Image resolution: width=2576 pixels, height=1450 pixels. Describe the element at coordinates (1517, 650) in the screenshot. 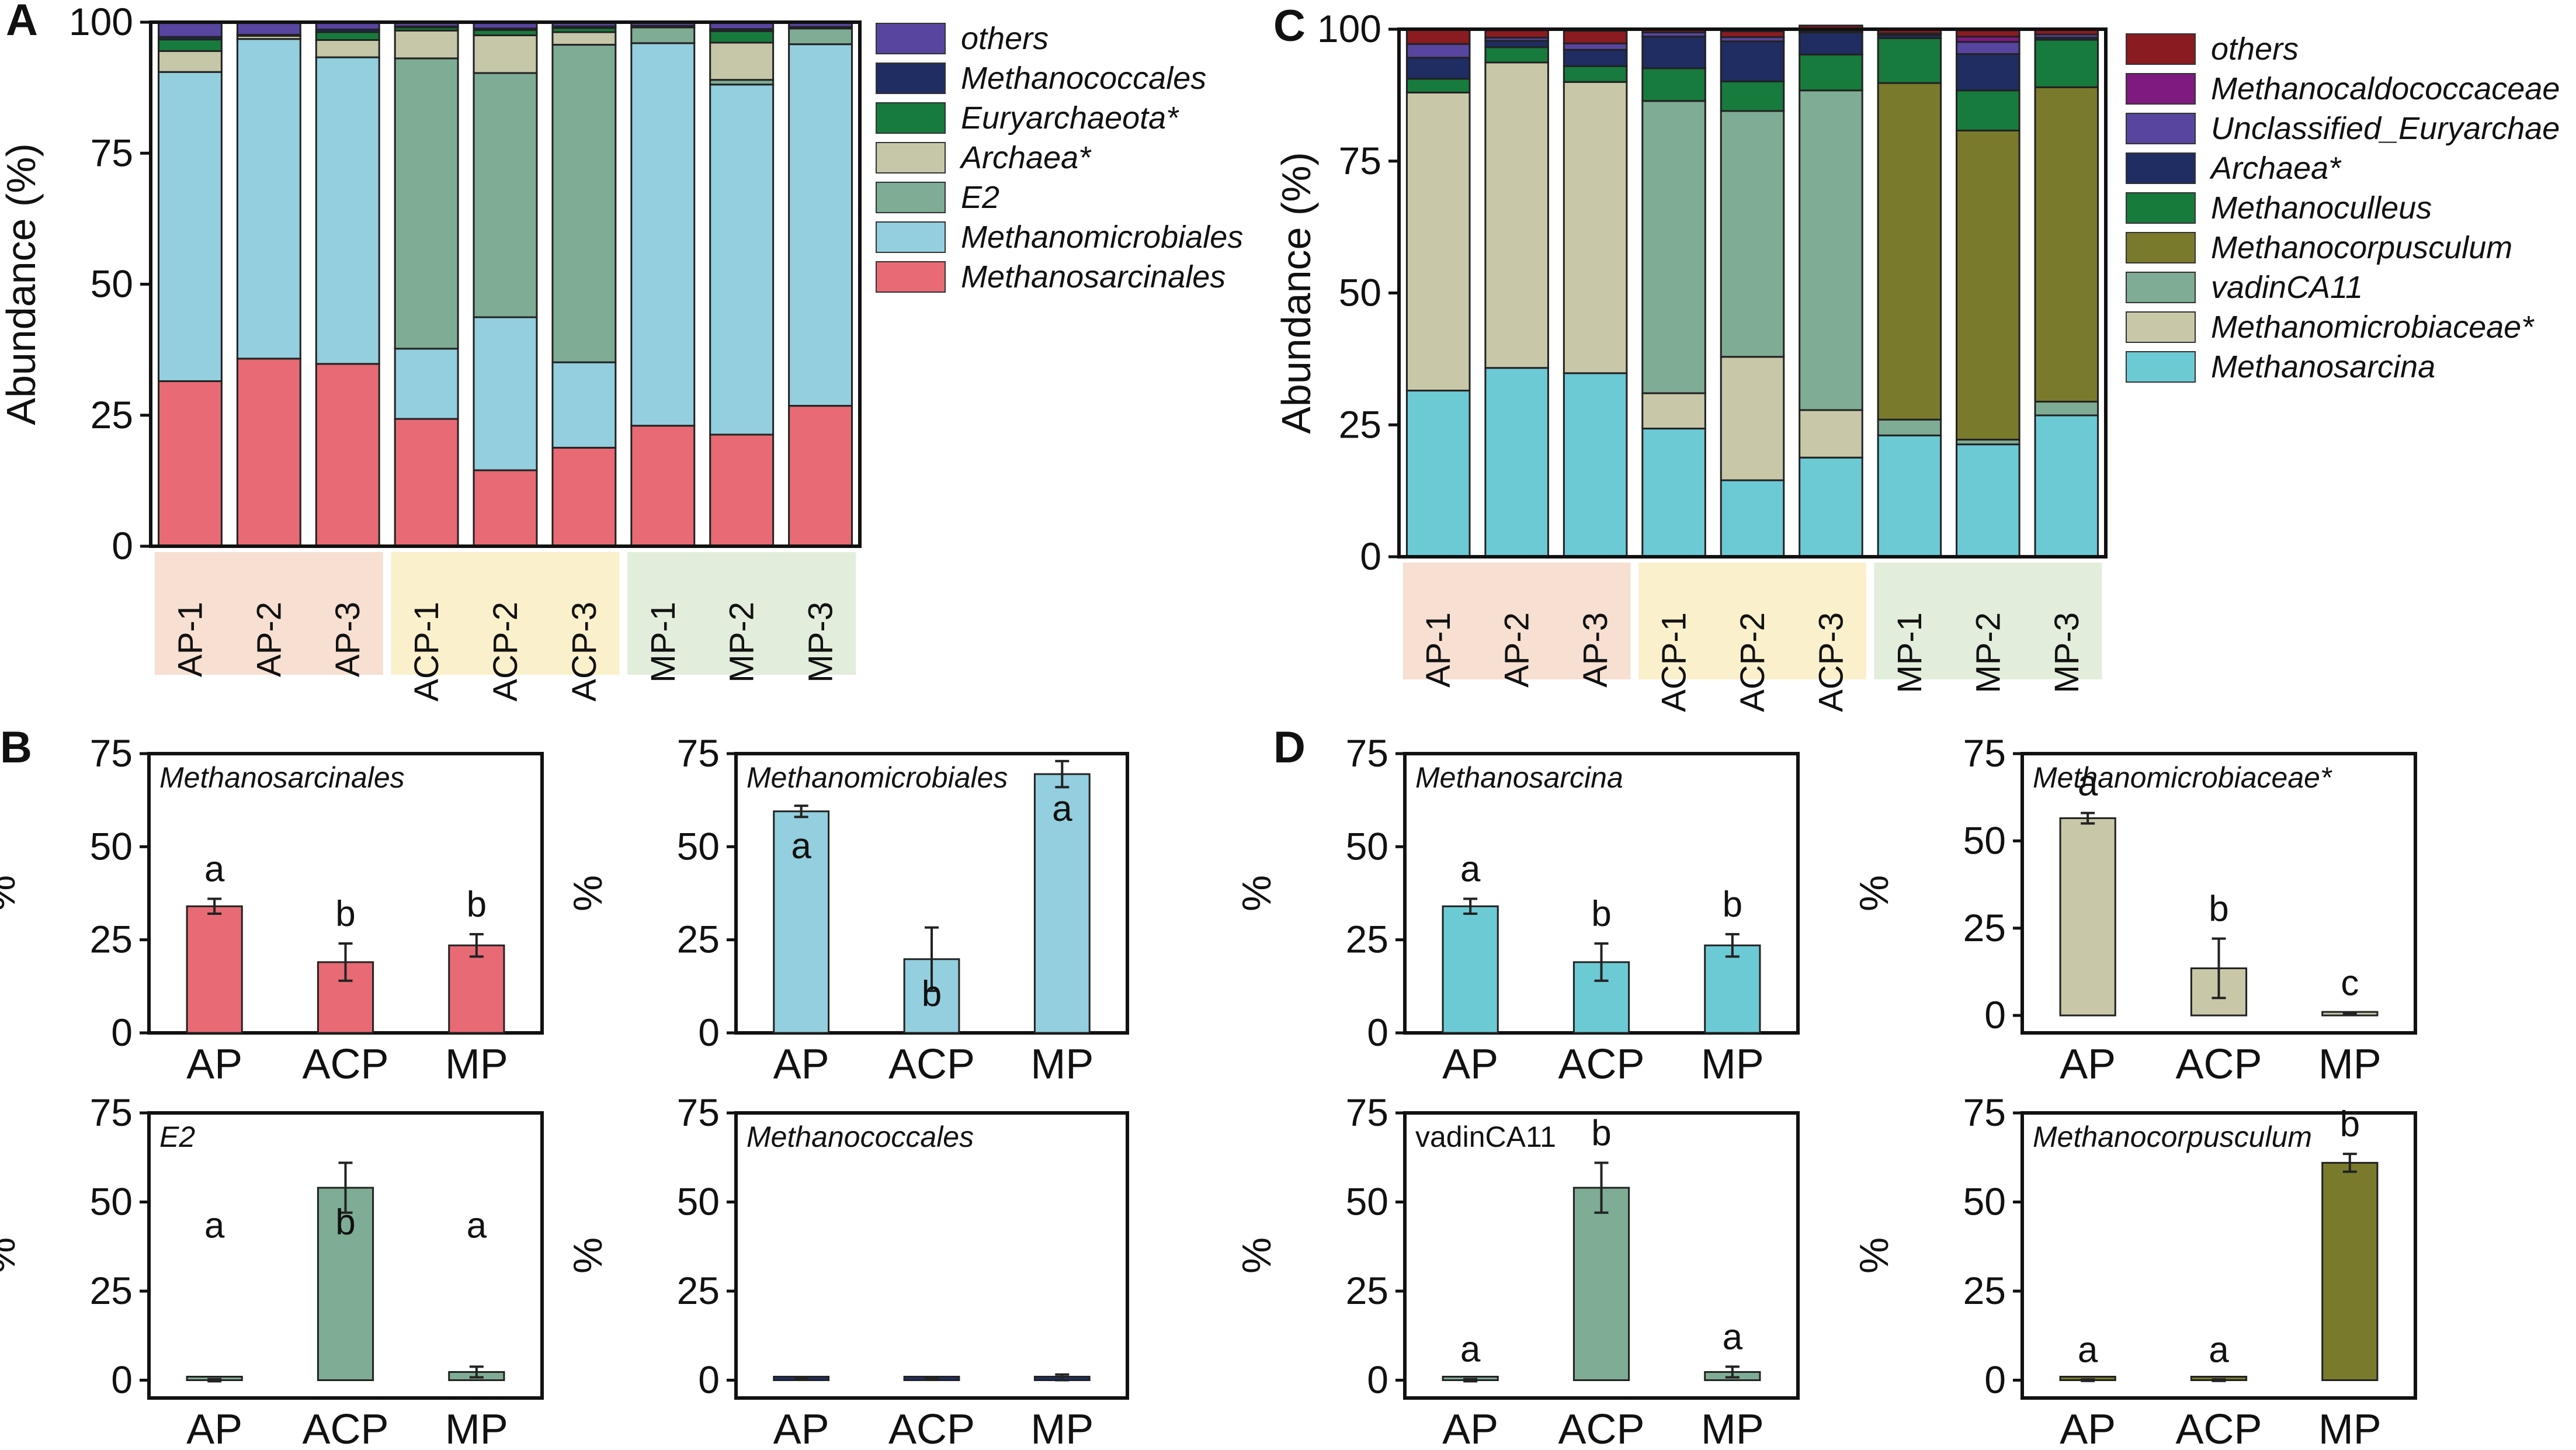

I see `x-tick-label: AP-2` at that location.